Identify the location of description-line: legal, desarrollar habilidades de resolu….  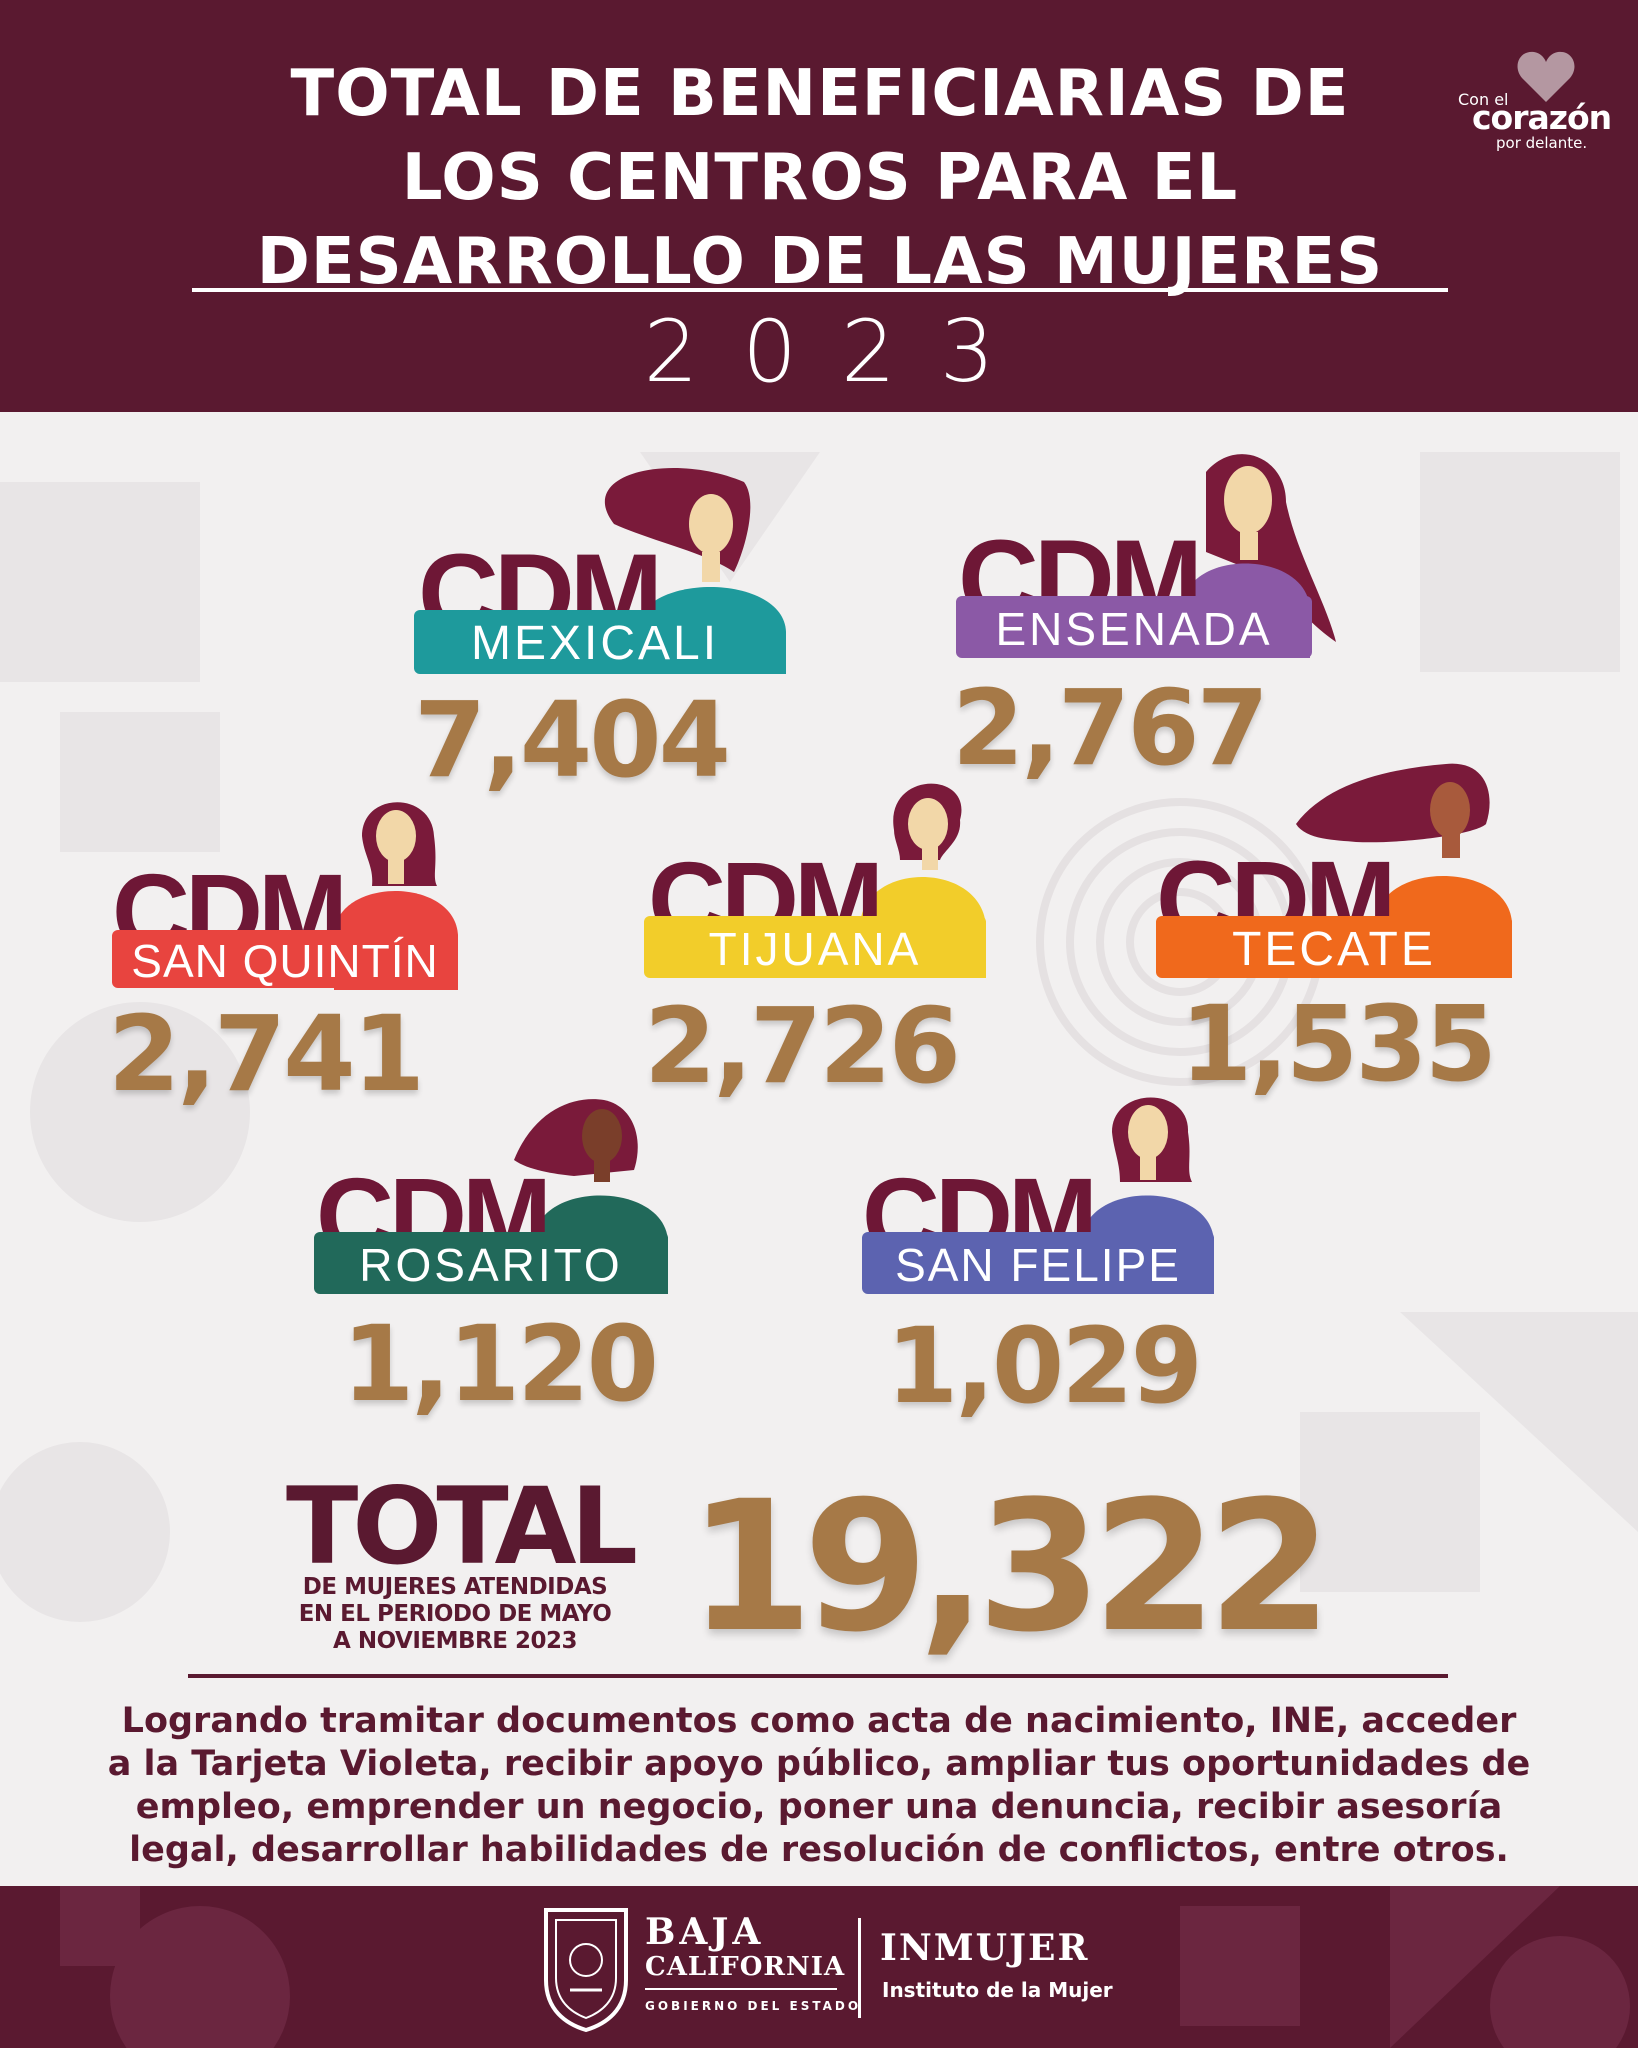
(819, 1850).